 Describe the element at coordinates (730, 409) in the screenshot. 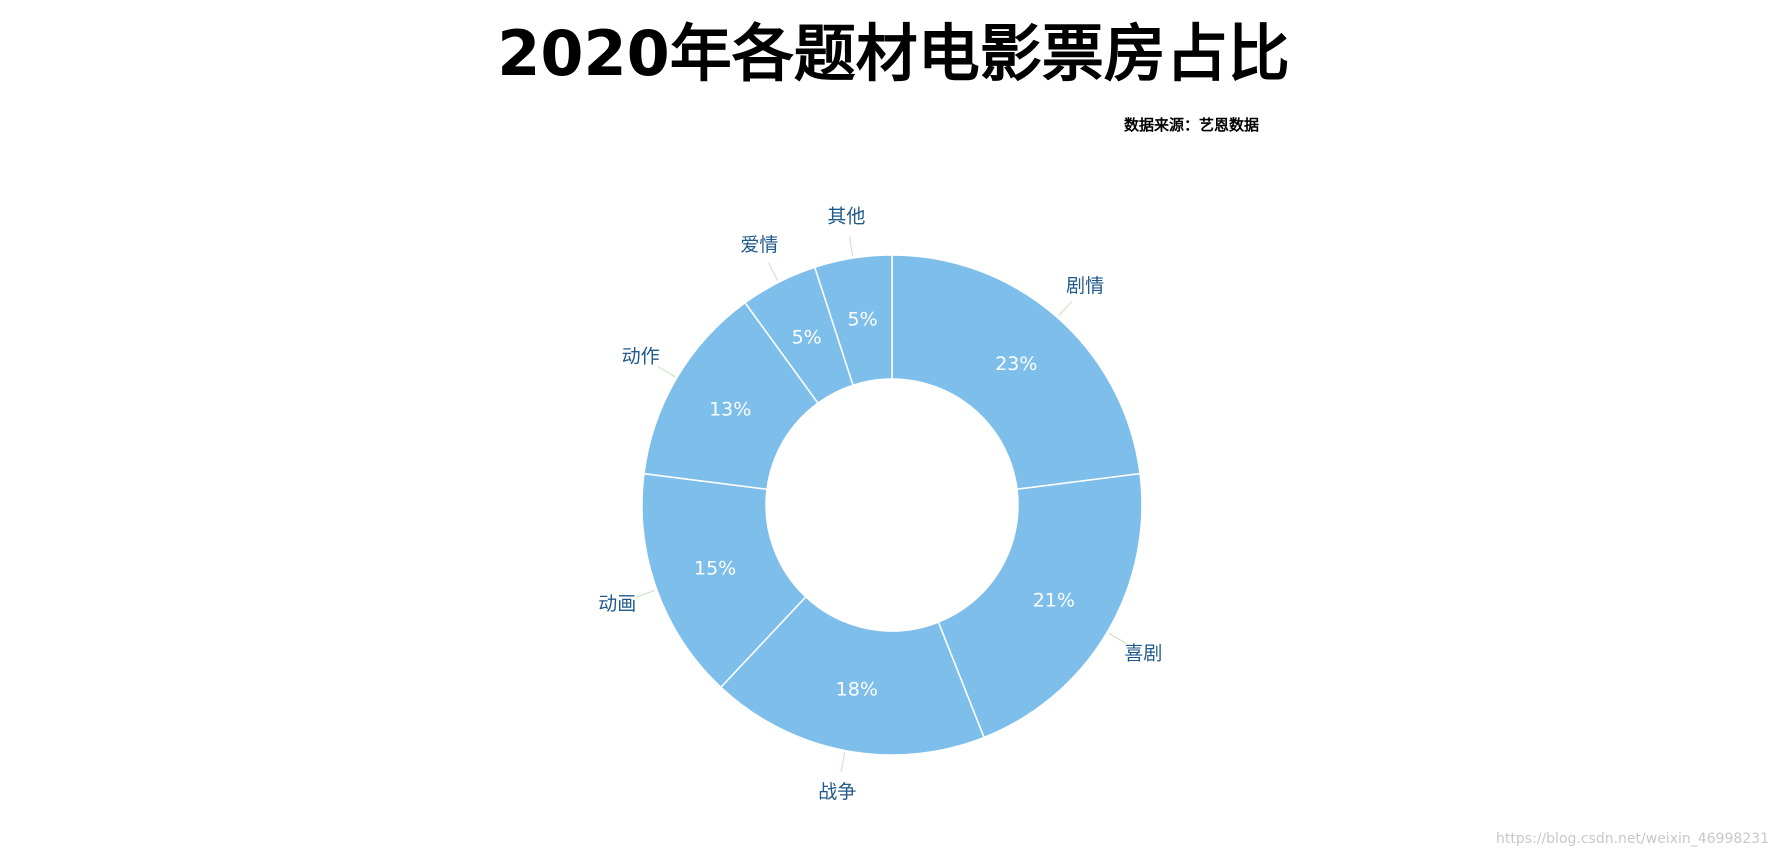

I see `slice-value-label: 13%` at that location.